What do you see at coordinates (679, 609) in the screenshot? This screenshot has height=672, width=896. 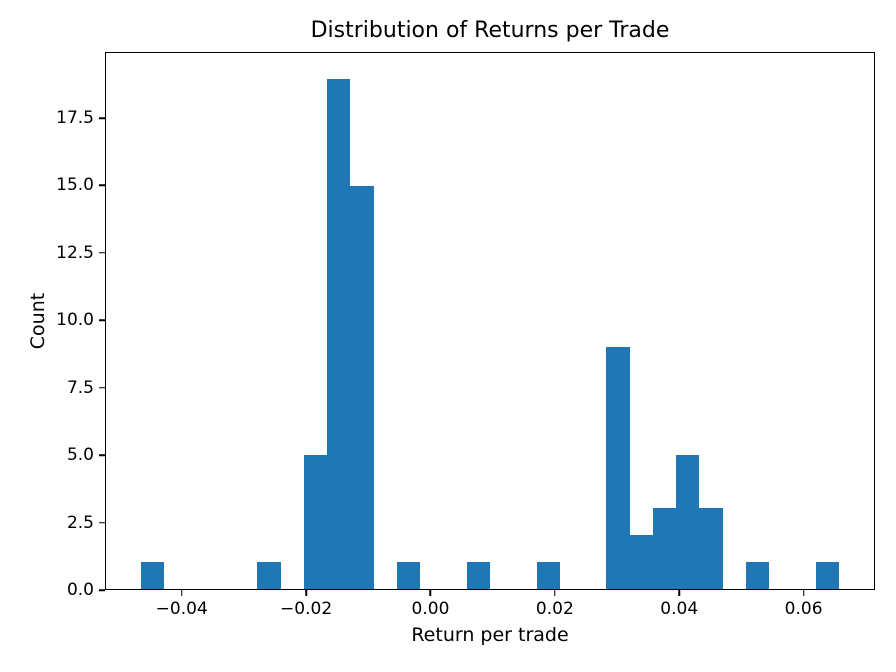 I see `x-tick-label: 0.04` at bounding box center [679, 609].